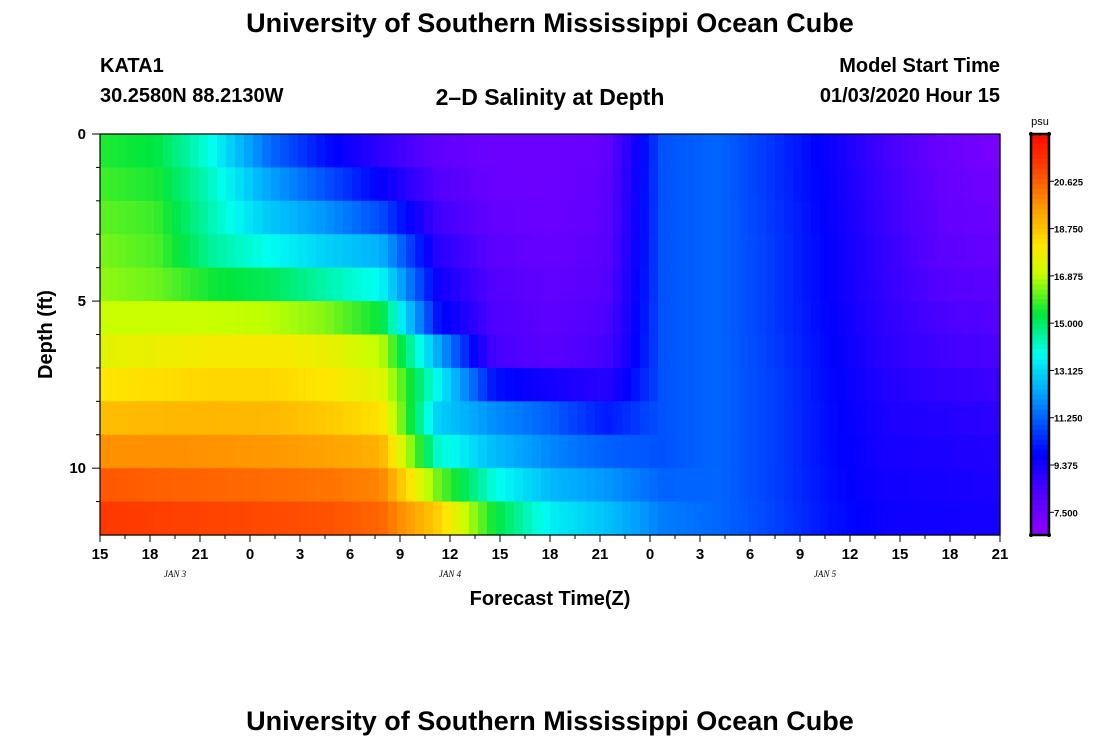 Image resolution: width=1100 pixels, height=750 pixels. Describe the element at coordinates (1049, 134) in the screenshot. I see `colorbar-corner` at that location.